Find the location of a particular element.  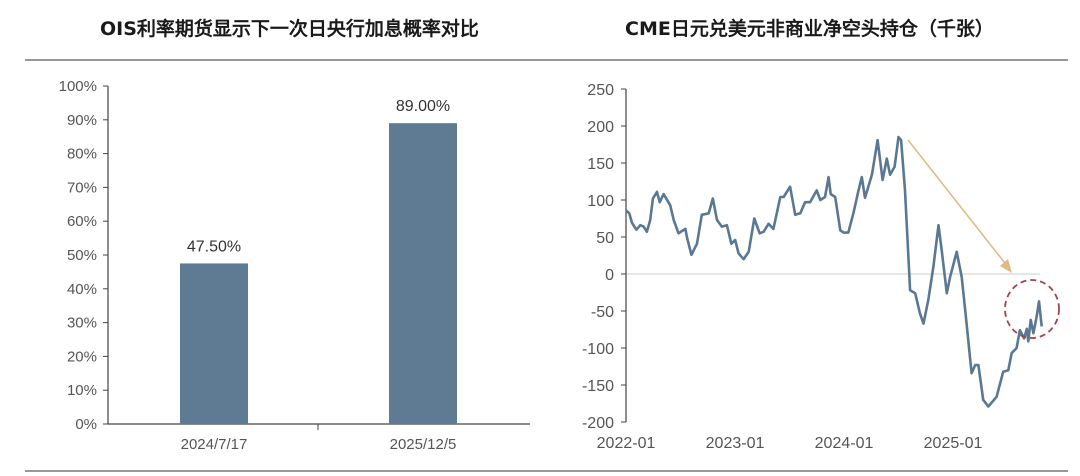

y-tick-label: 50% is located at coordinates (82, 255).